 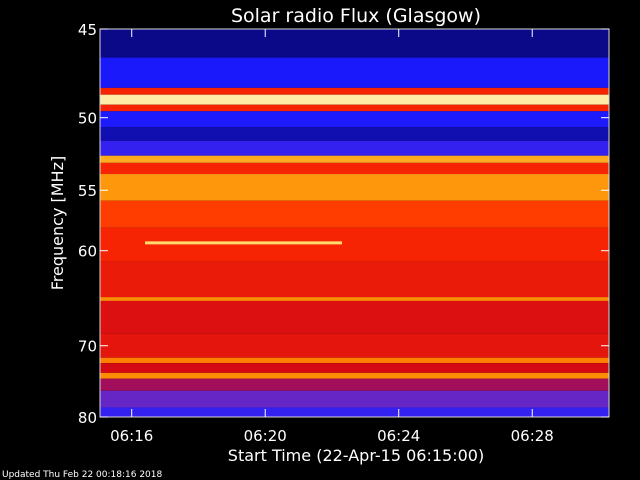 What do you see at coordinates (87, 30) in the screenshot?
I see `y-tick-label: 45` at bounding box center [87, 30].